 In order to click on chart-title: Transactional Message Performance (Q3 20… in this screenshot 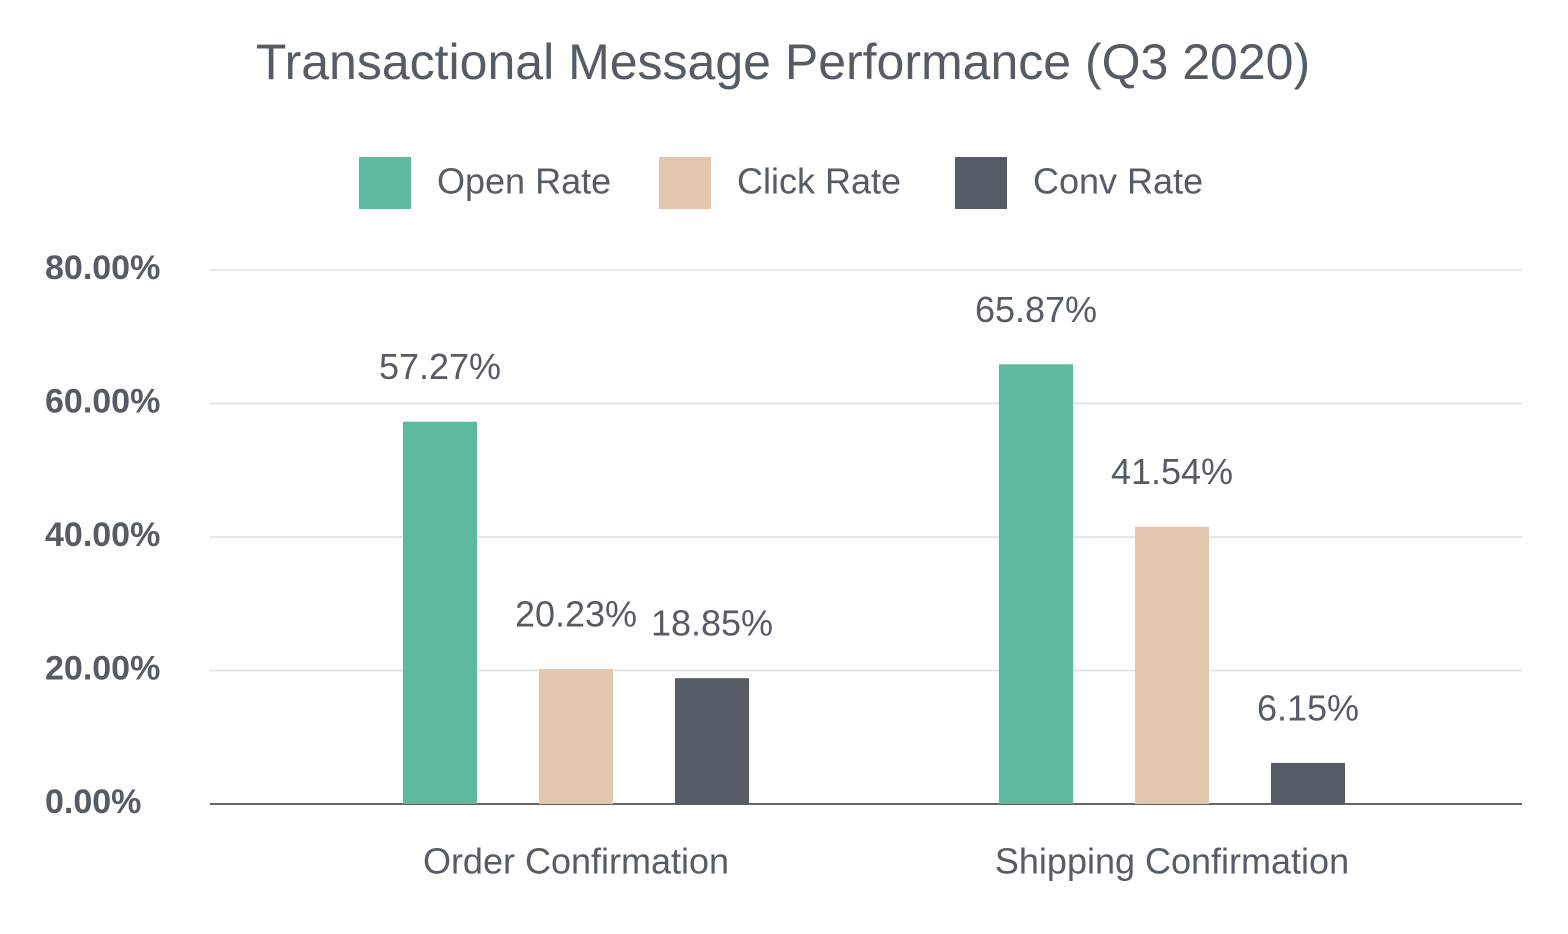, I will do `click(783, 62)`.